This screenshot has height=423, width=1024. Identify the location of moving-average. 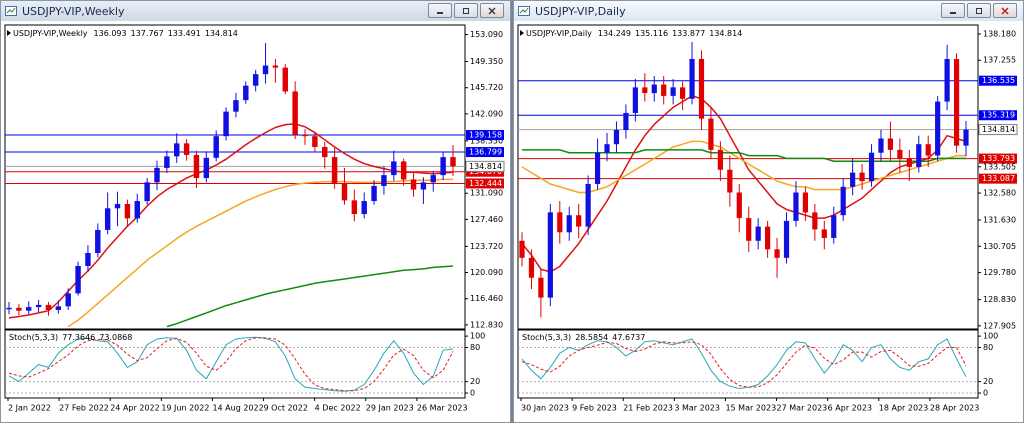
(310, 296).